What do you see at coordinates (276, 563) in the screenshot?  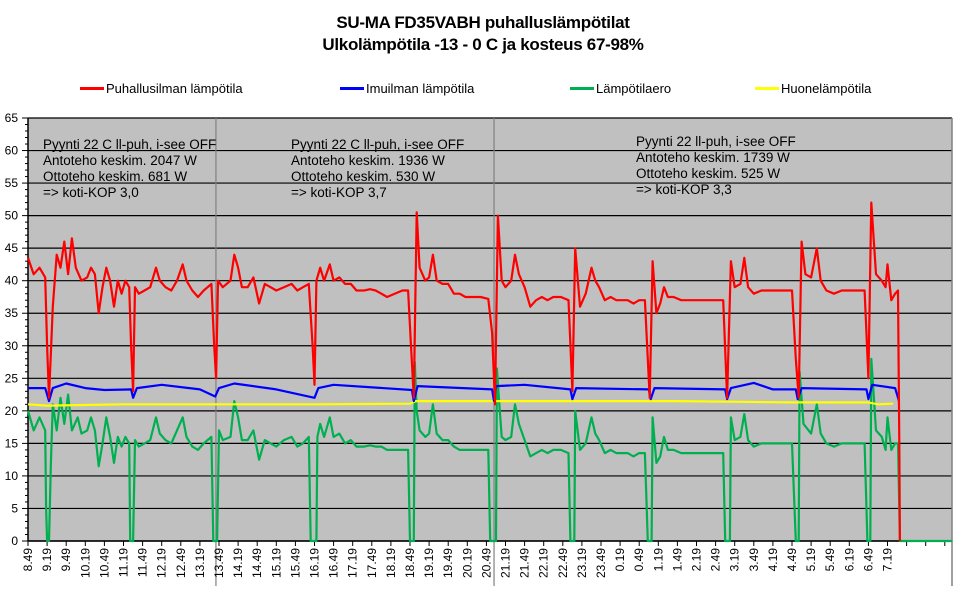 I see `x-tick-label: 15.19` at bounding box center [276, 563].